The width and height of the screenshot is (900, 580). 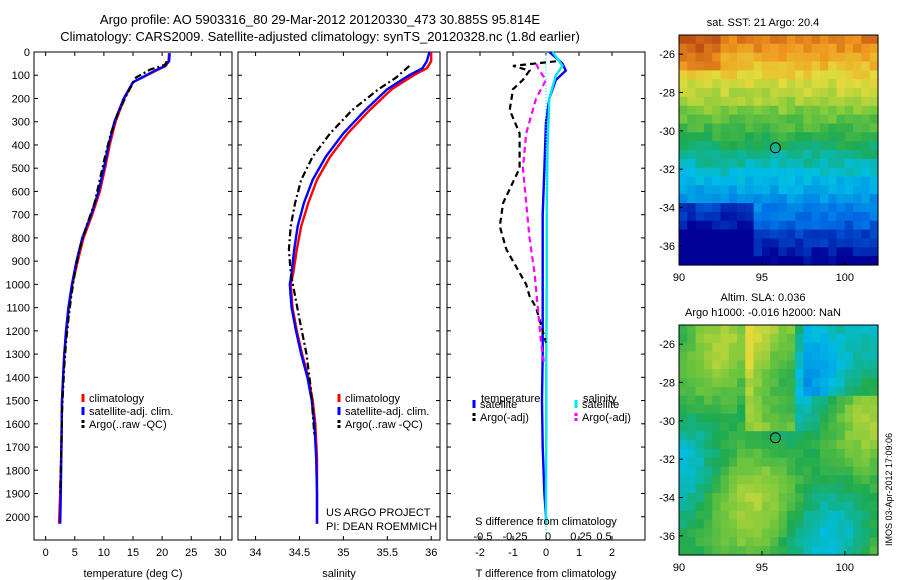 I want to click on temperature-y-tick-label: 800, so click(x=21, y=239).